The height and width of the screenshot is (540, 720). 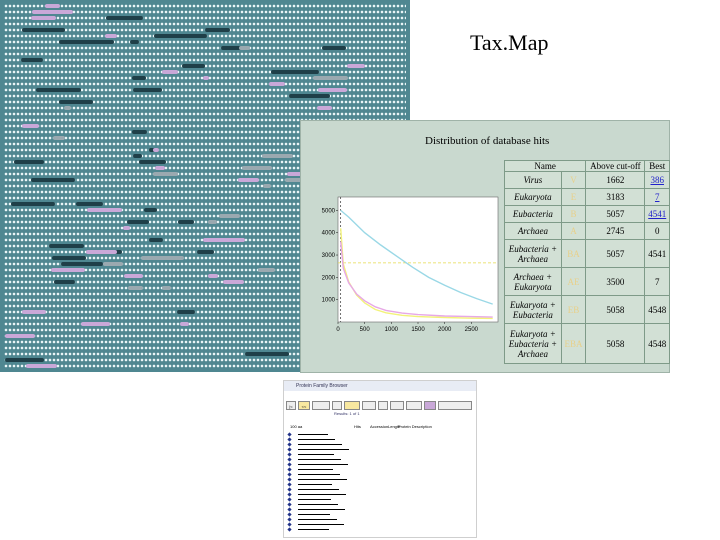 What do you see at coordinates (415, 426) in the screenshot?
I see `col-description: Protein Description` at bounding box center [415, 426].